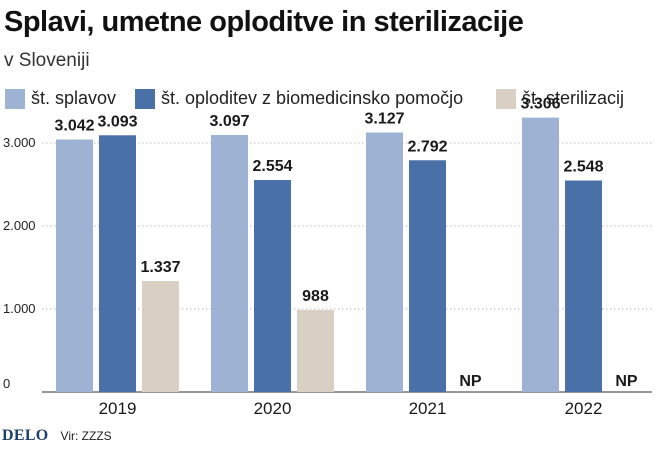 The height and width of the screenshot is (449, 660). What do you see at coordinates (506, 98) in the screenshot?
I see `legend-swatch-sterilizacij` at bounding box center [506, 98].